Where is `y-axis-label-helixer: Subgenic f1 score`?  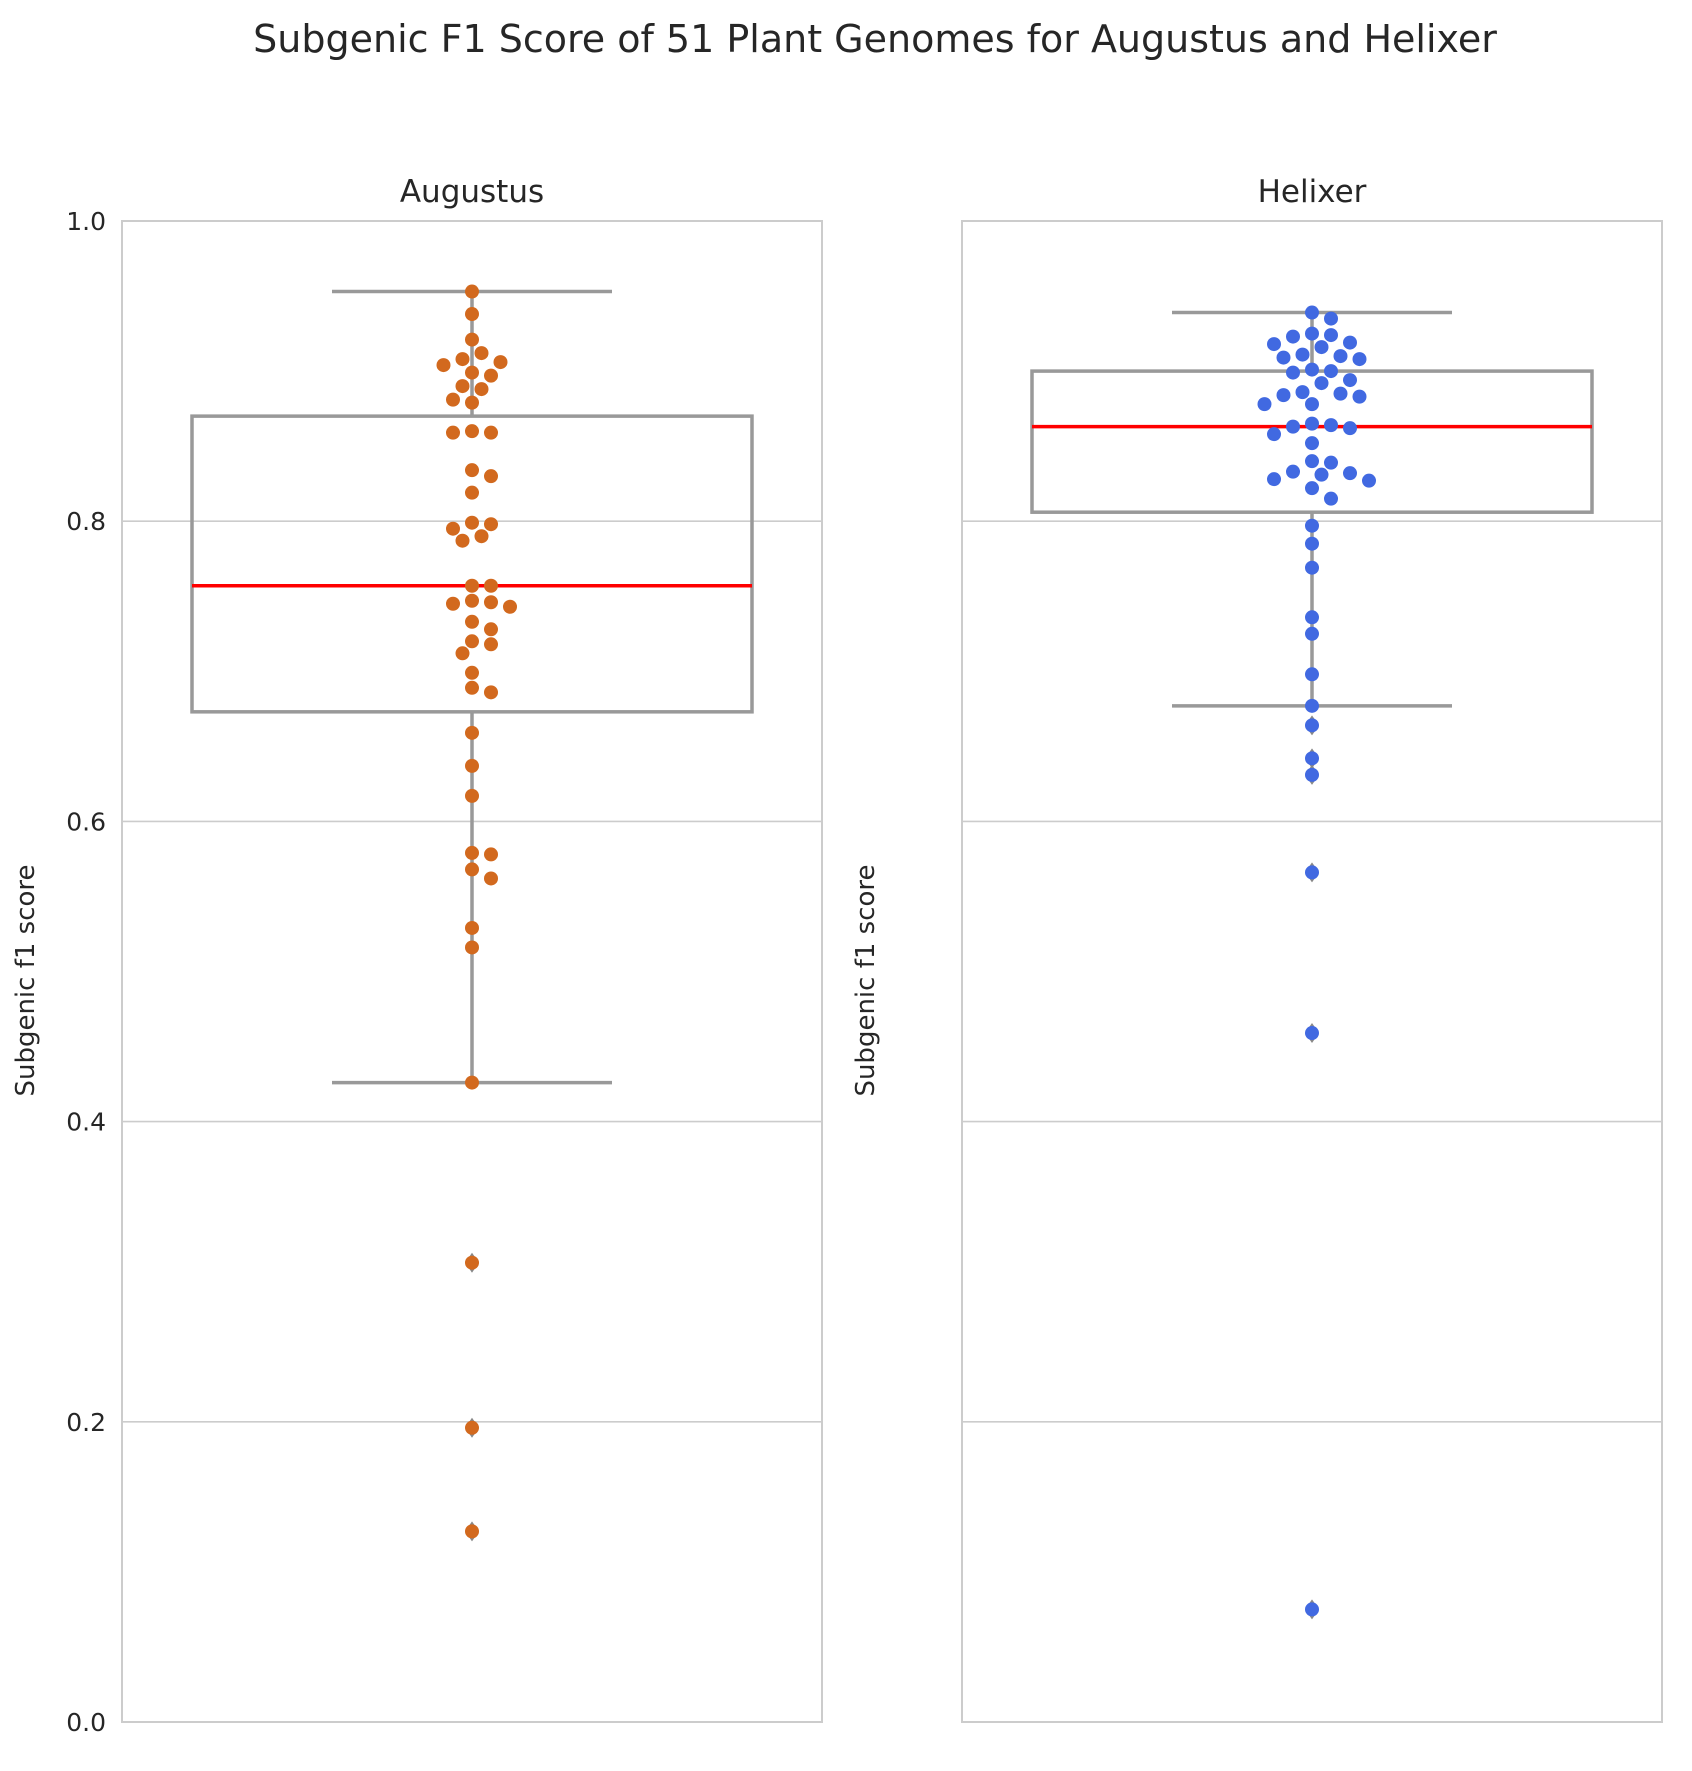 y-axis-label-helixer: Subgenic f1 score is located at coordinates (866, 980).